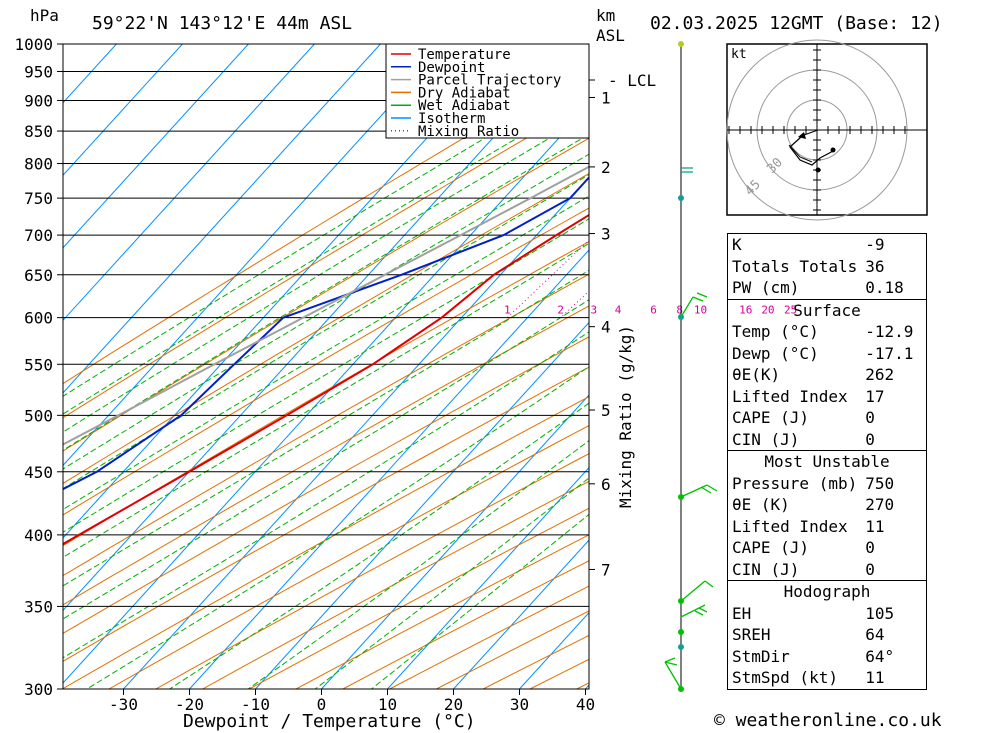 This screenshot has width=1000, height=733. Describe the element at coordinates (489, 81) in the screenshot. I see `legend-label: Parcel Trajectory` at that location.